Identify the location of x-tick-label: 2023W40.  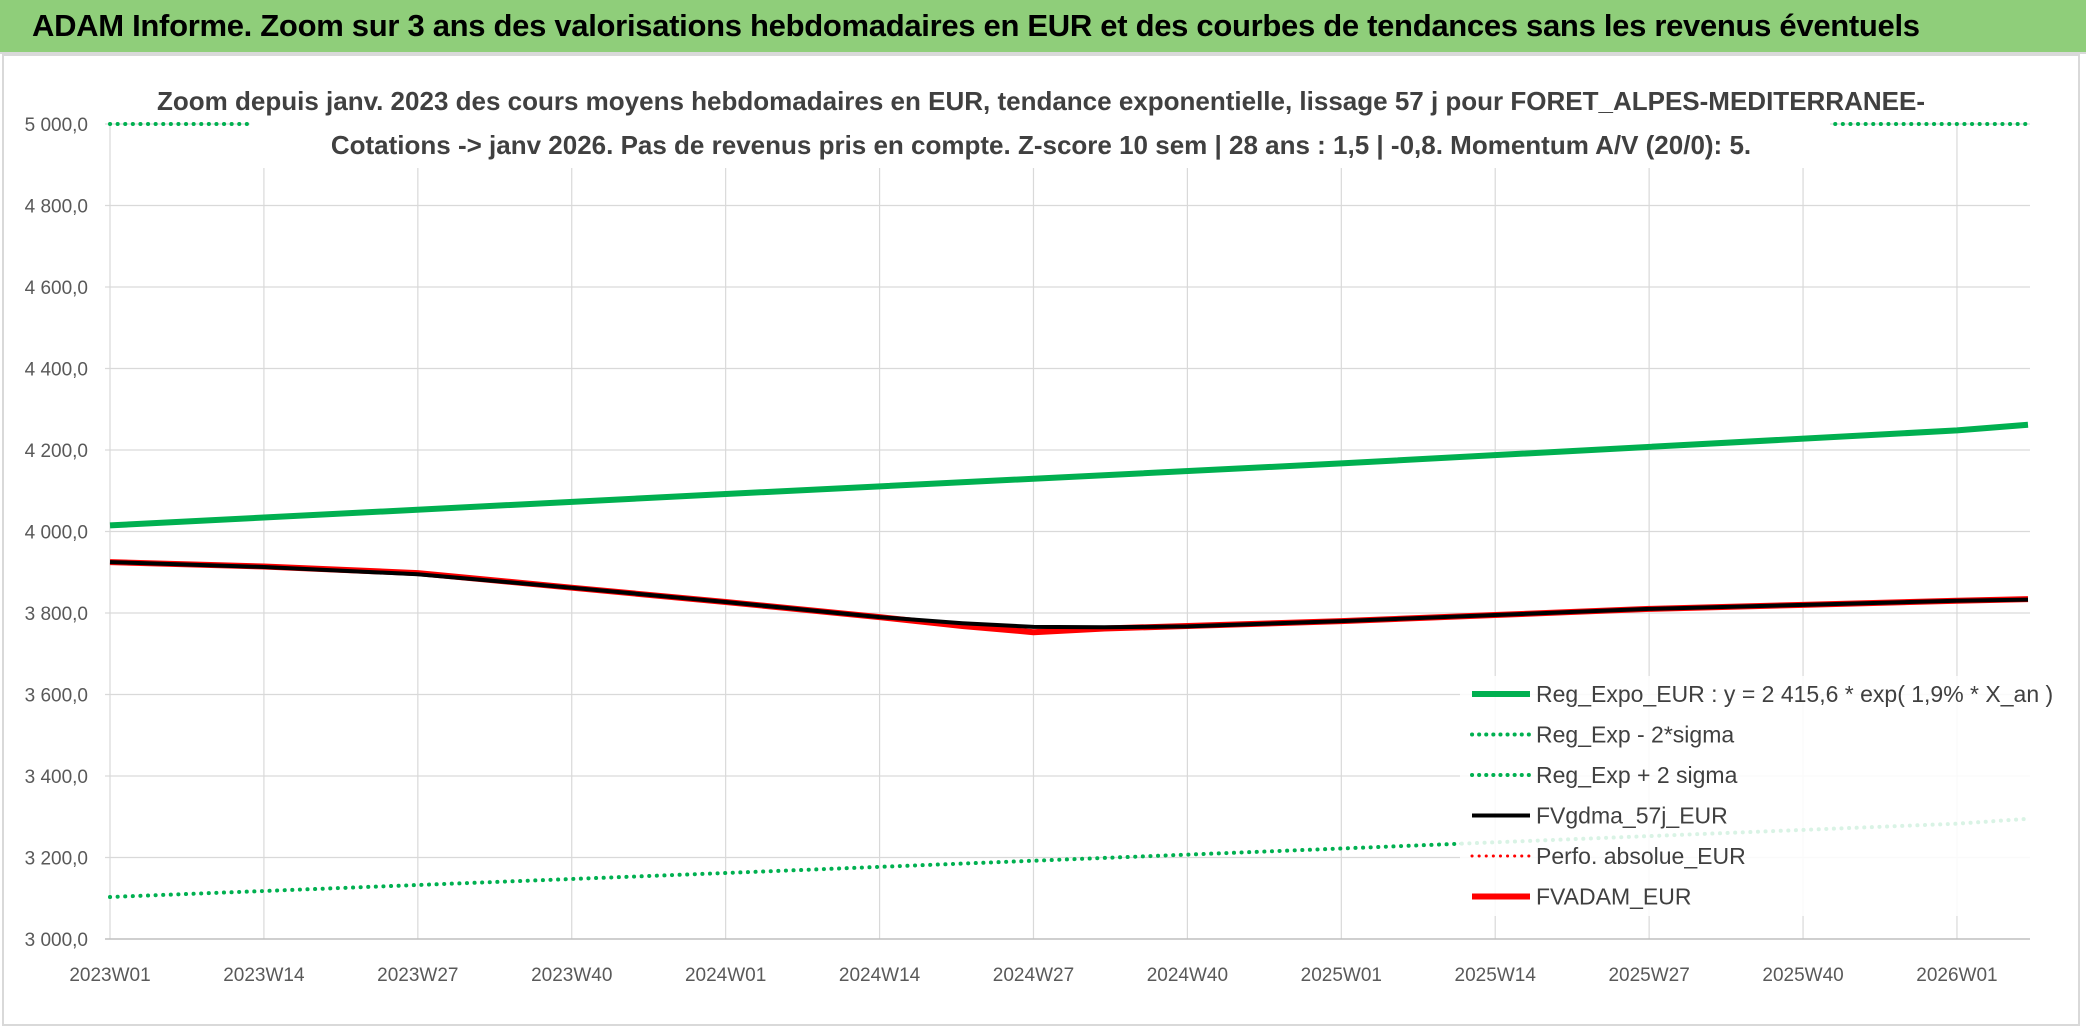
(571, 975).